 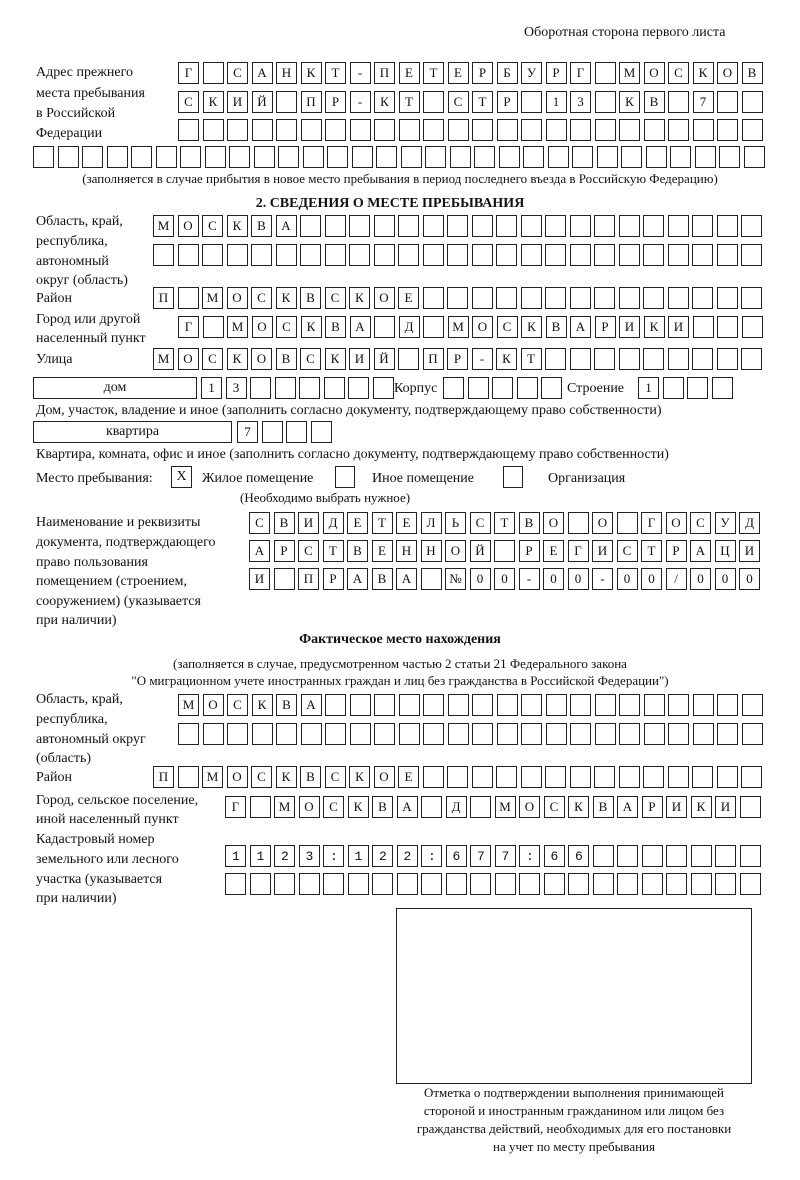 I want to click on letter-cell: Й, so click(x=262, y=102).